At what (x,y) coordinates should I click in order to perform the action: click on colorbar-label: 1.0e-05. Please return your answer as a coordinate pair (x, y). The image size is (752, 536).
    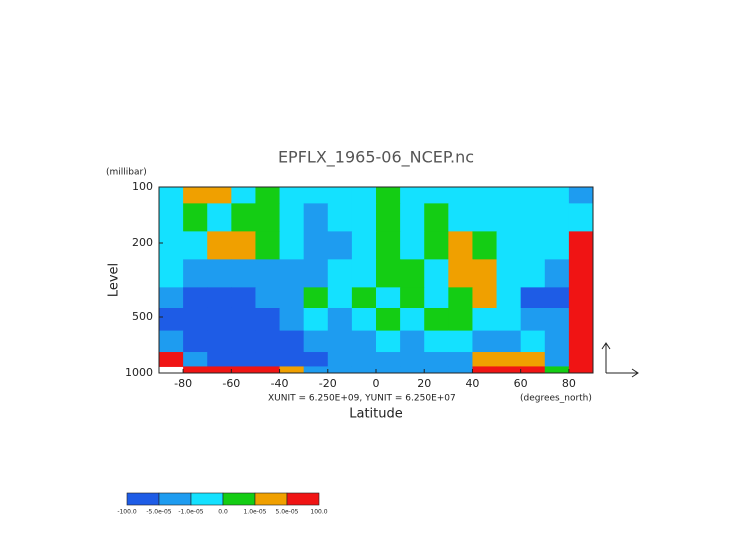
    Looking at the image, I should click on (254, 512).